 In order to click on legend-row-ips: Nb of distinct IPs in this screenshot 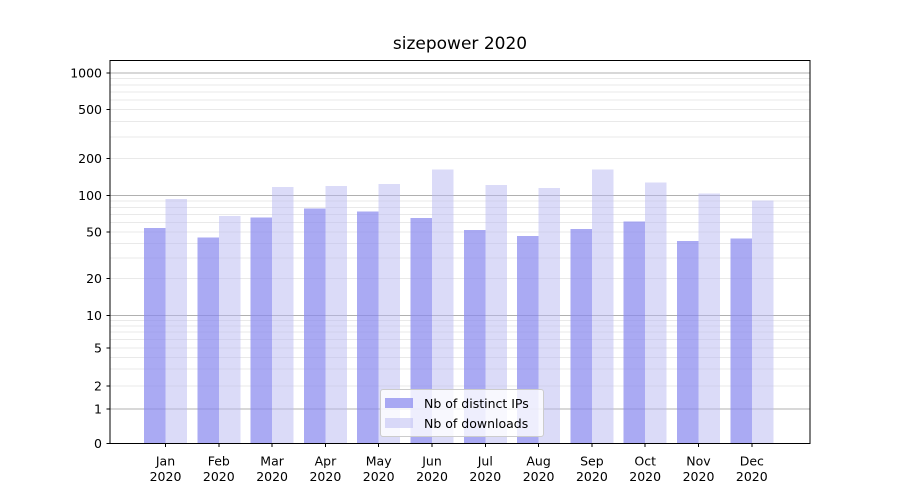, I will do `click(460, 403)`.